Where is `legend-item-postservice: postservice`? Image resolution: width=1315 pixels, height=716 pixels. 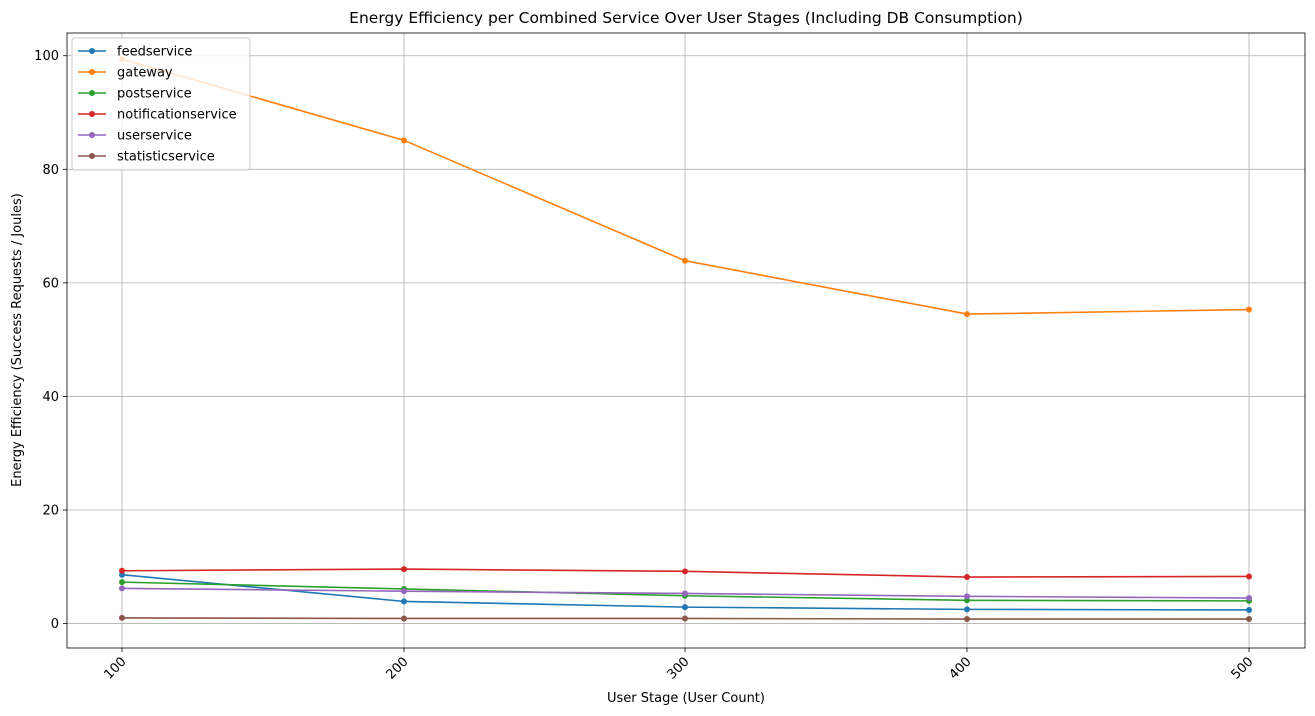 legend-item-postservice: postservice is located at coordinates (135, 94).